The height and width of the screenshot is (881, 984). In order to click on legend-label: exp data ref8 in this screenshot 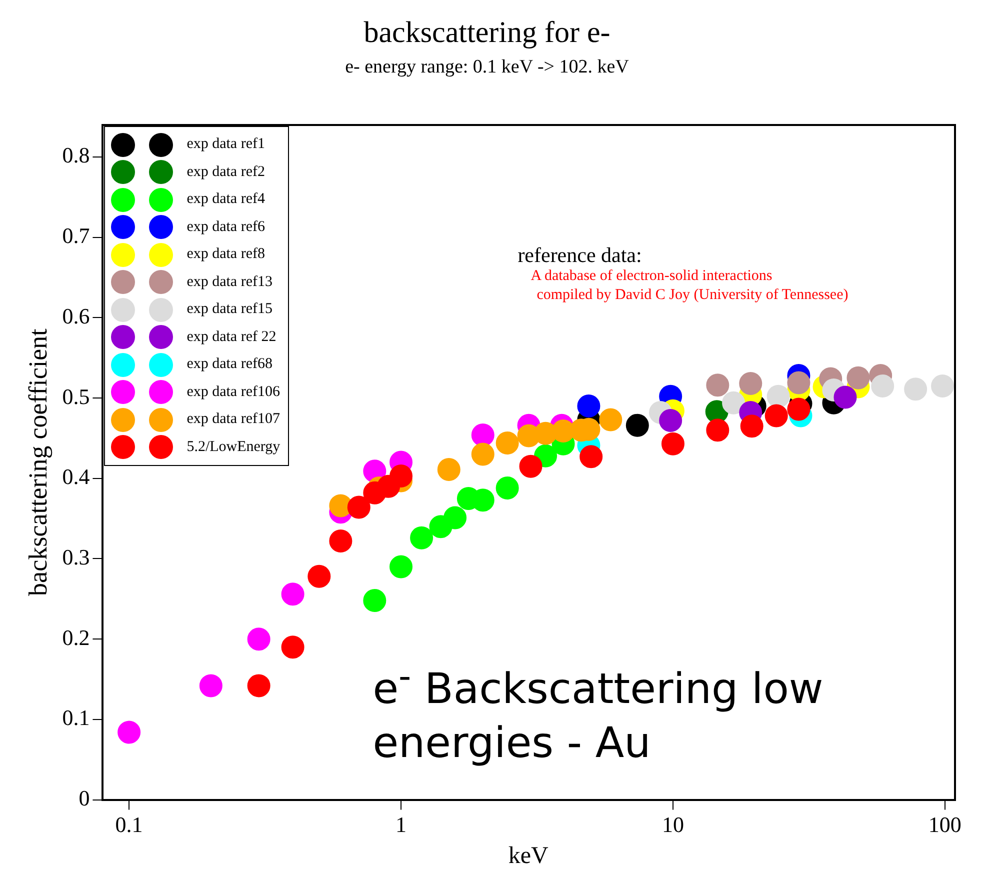, I will do `click(225, 255)`.